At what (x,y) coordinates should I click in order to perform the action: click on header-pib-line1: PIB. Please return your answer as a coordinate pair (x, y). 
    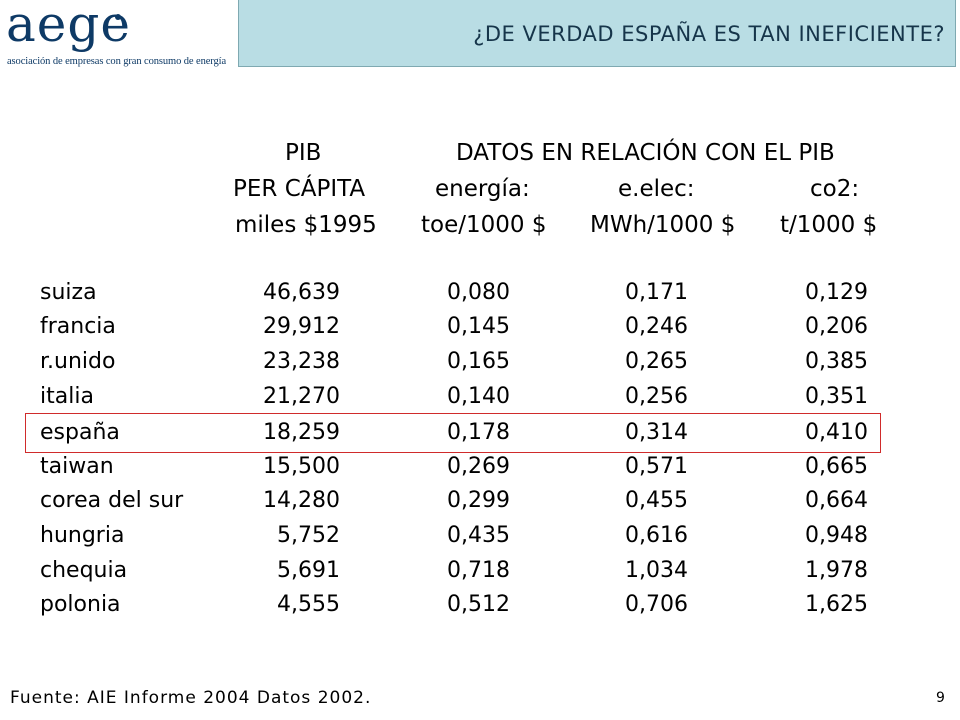
    Looking at the image, I should click on (303, 153).